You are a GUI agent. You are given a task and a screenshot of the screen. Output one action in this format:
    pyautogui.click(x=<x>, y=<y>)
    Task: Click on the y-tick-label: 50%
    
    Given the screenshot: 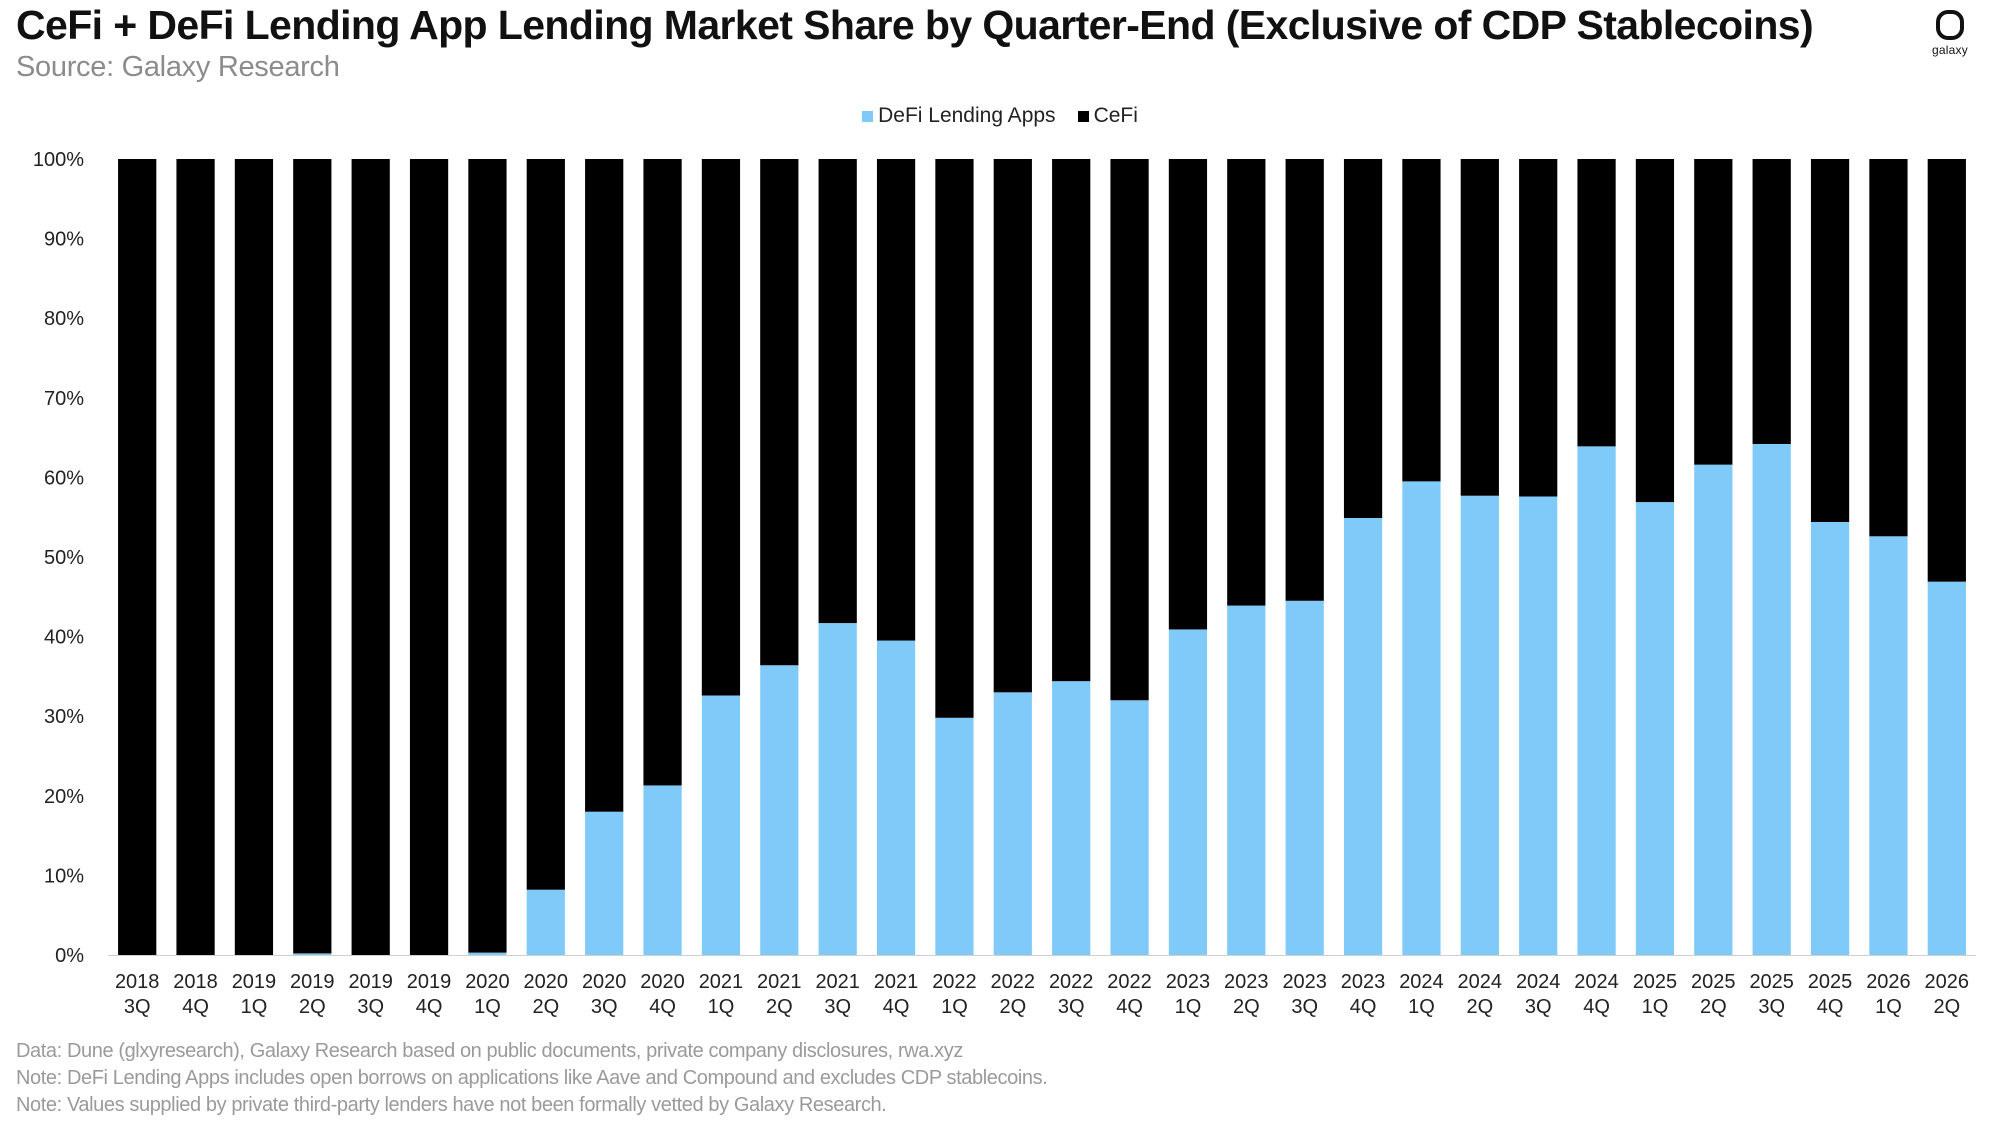 What is the action you would take?
    pyautogui.click(x=64, y=558)
    